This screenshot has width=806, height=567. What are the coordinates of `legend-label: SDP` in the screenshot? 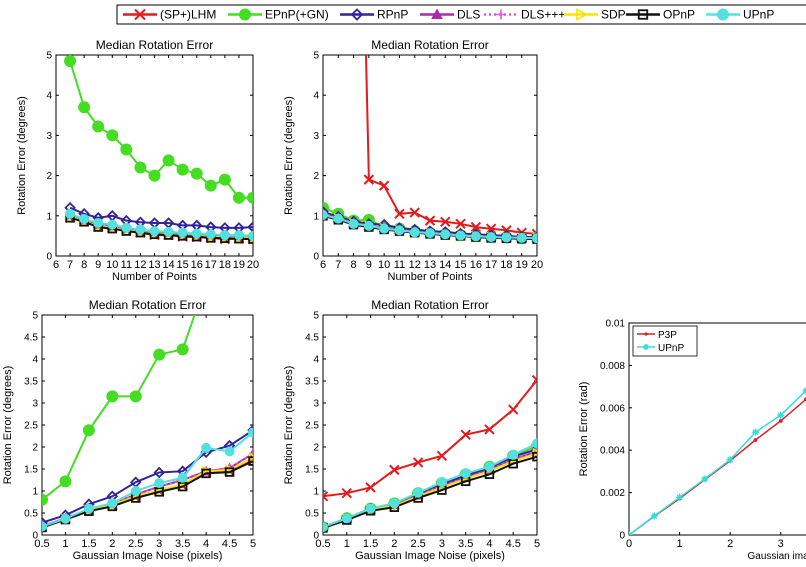 It's located at (613, 15).